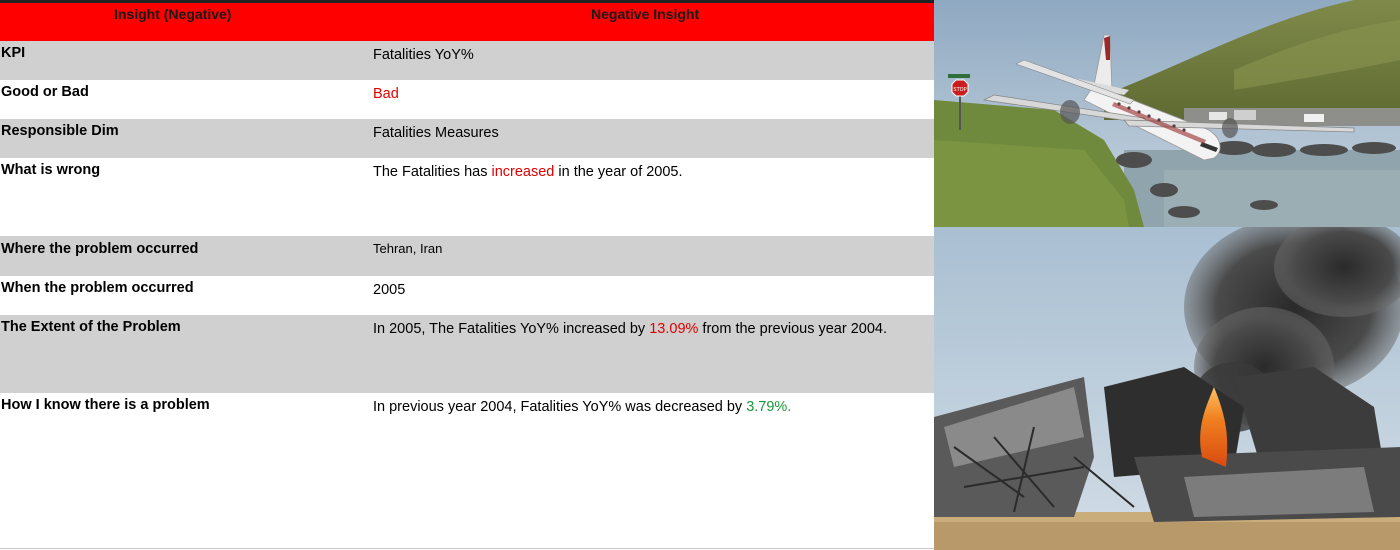  I want to click on row-value: Tehran, Iran, so click(408, 248).